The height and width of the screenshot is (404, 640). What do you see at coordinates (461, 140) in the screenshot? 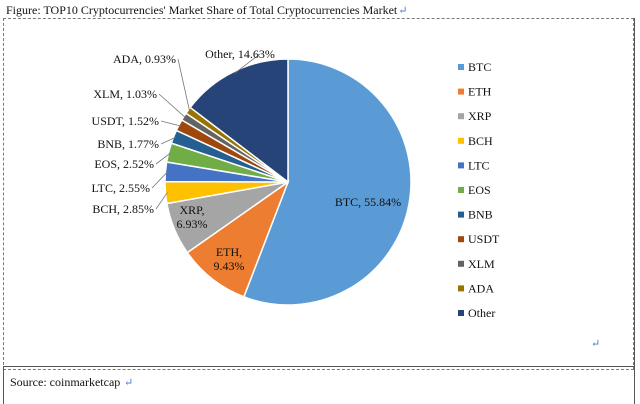
I see `legend-swatch-bch` at bounding box center [461, 140].